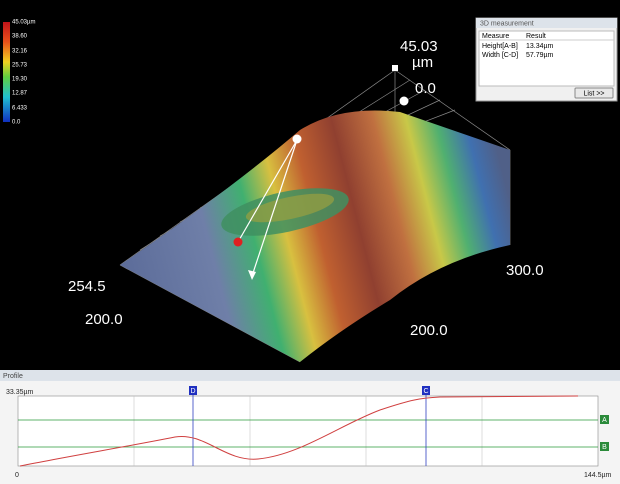  I want to click on x-min-label: 0, so click(17, 475).